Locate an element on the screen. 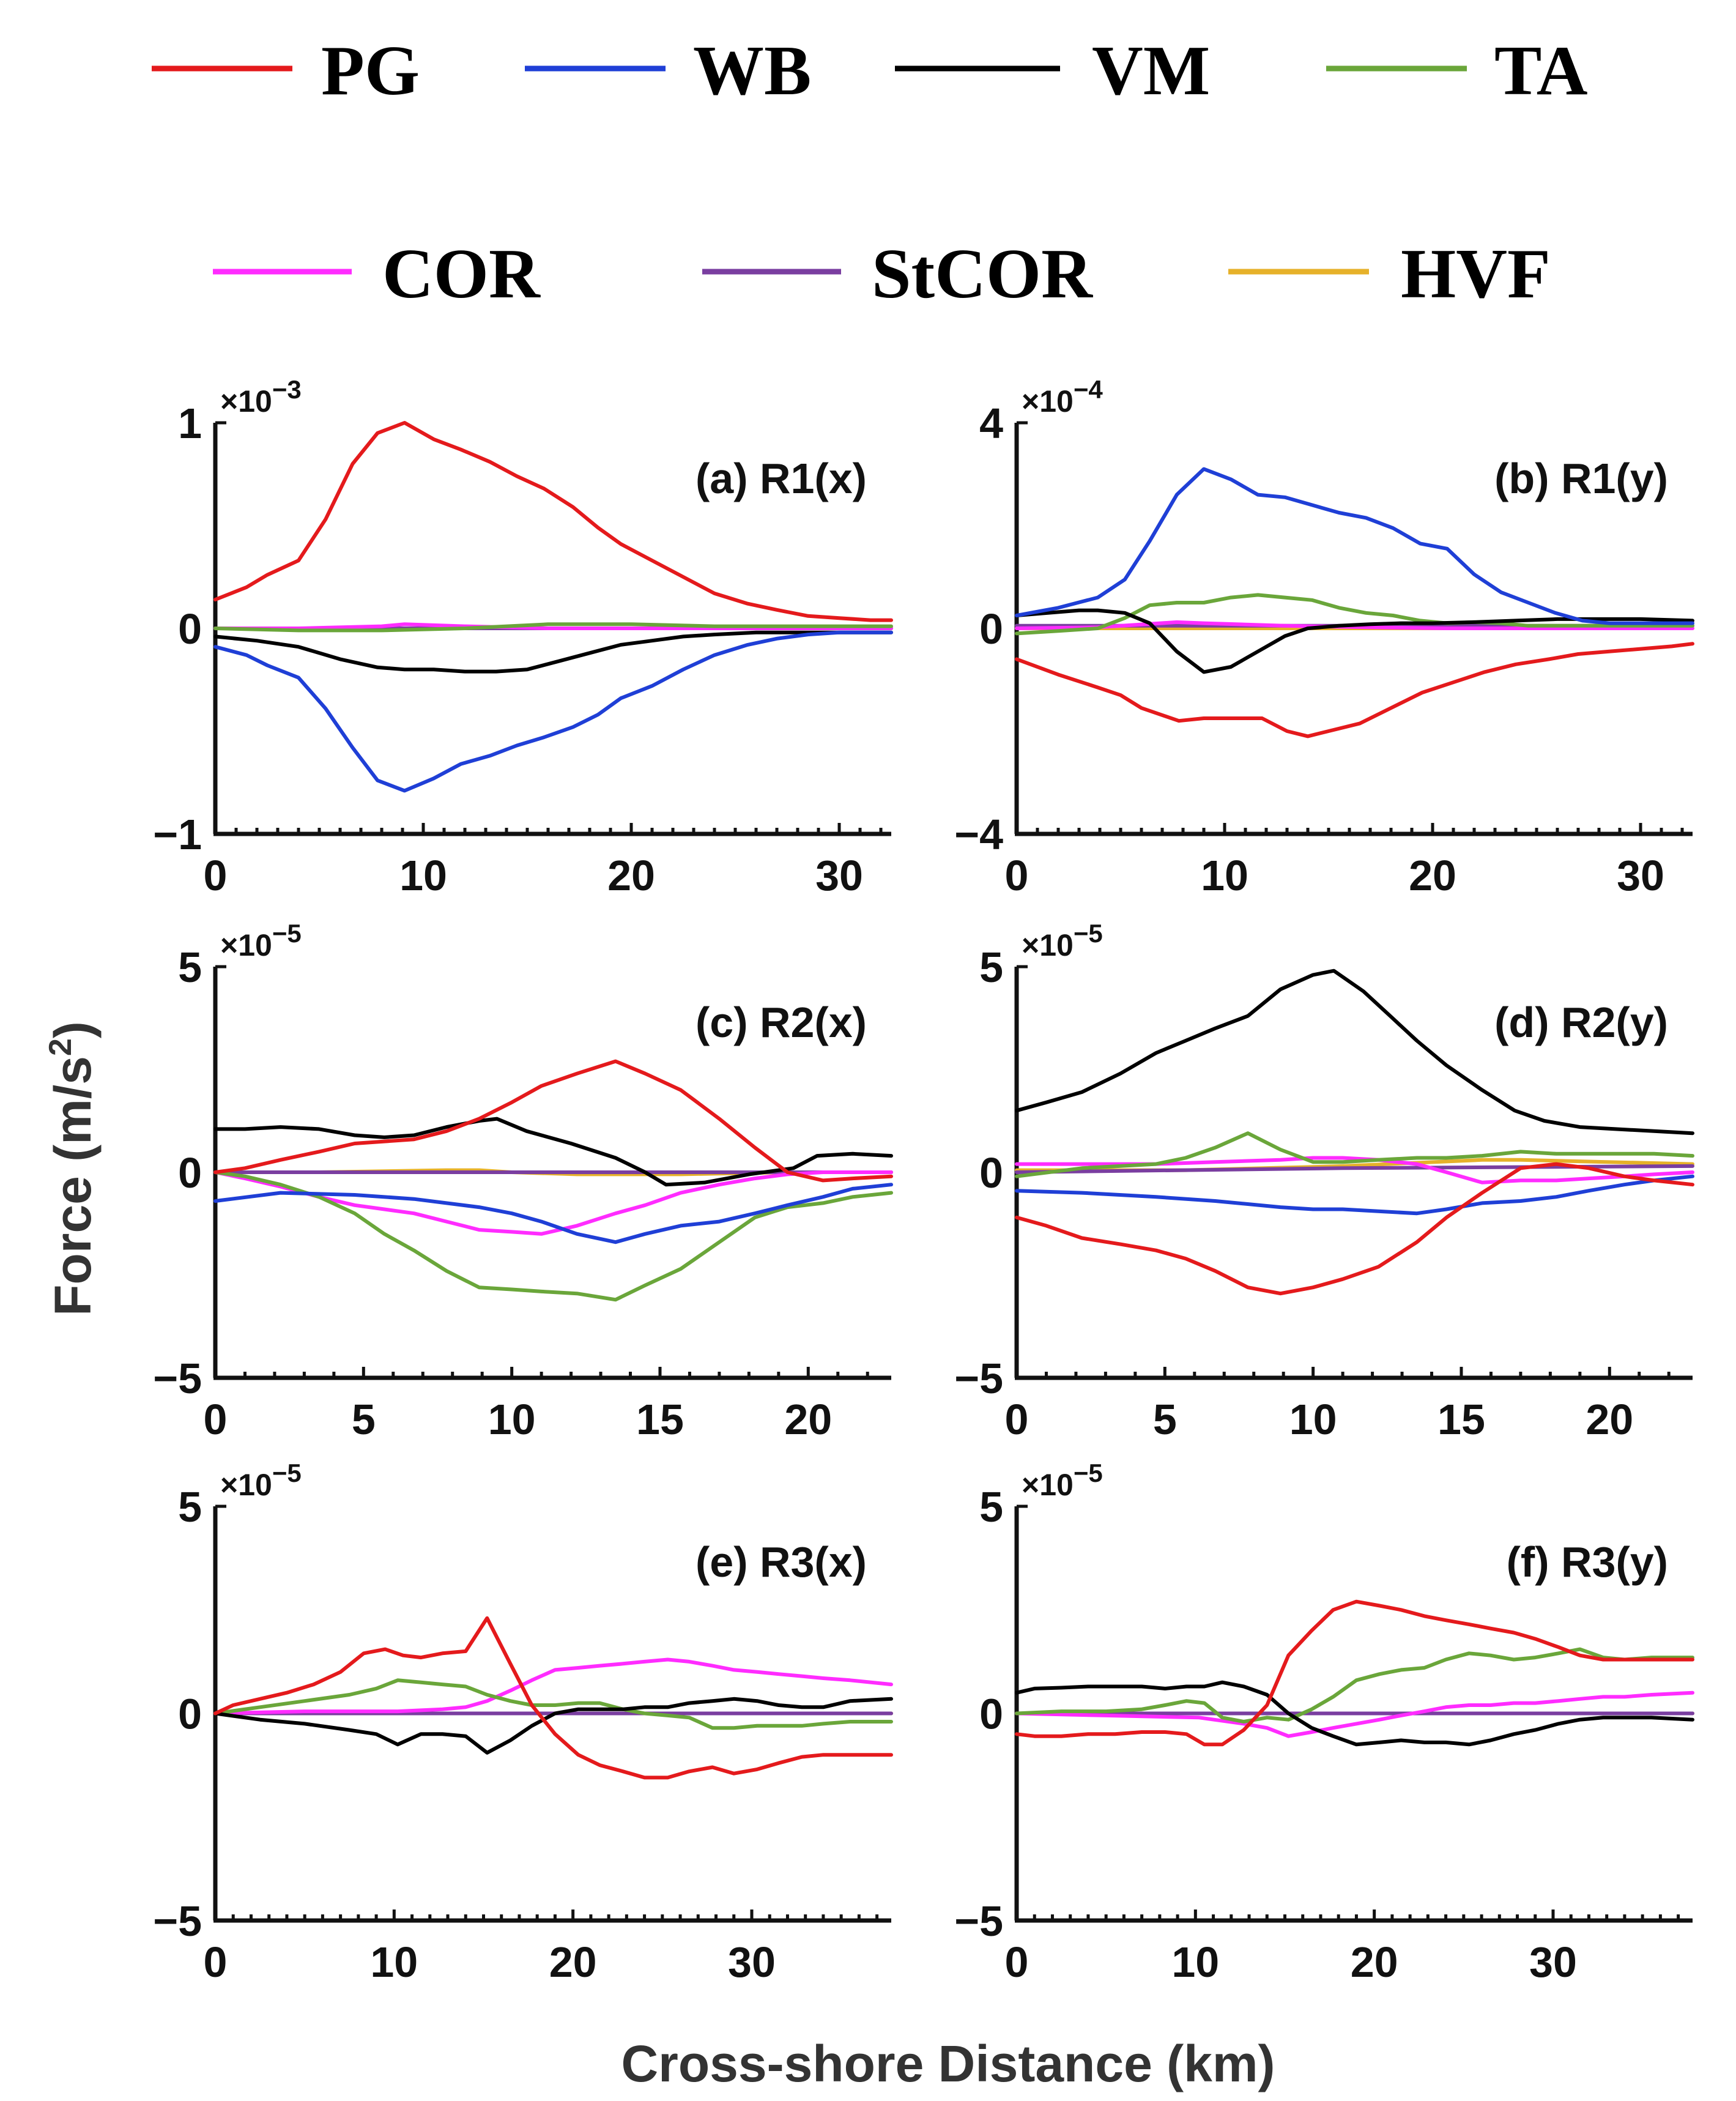 The width and height of the screenshot is (1736, 2101). legend-label-vm: VM is located at coordinates (1151, 71).